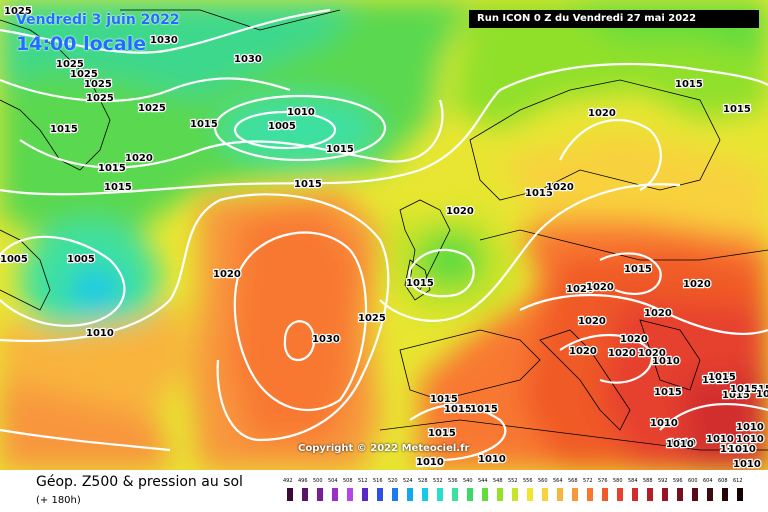 The width and height of the screenshot is (768, 512). I want to click on legend-tick-label: 548, so click(498, 481).